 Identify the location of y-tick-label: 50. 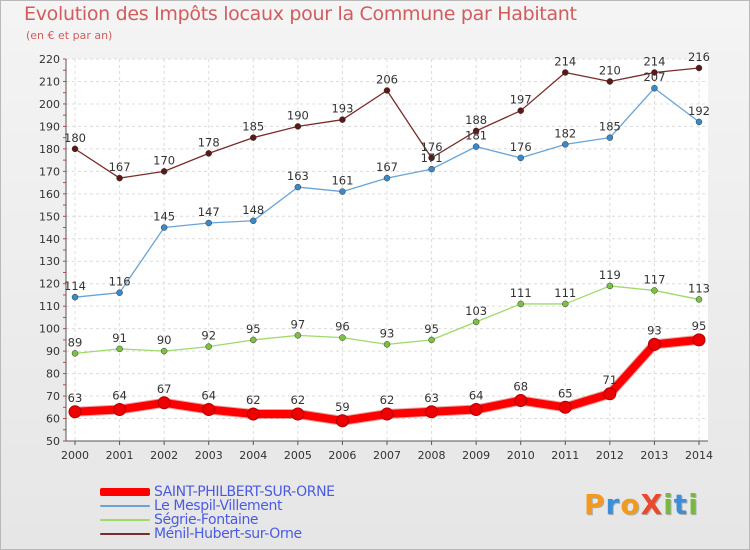
(53, 441).